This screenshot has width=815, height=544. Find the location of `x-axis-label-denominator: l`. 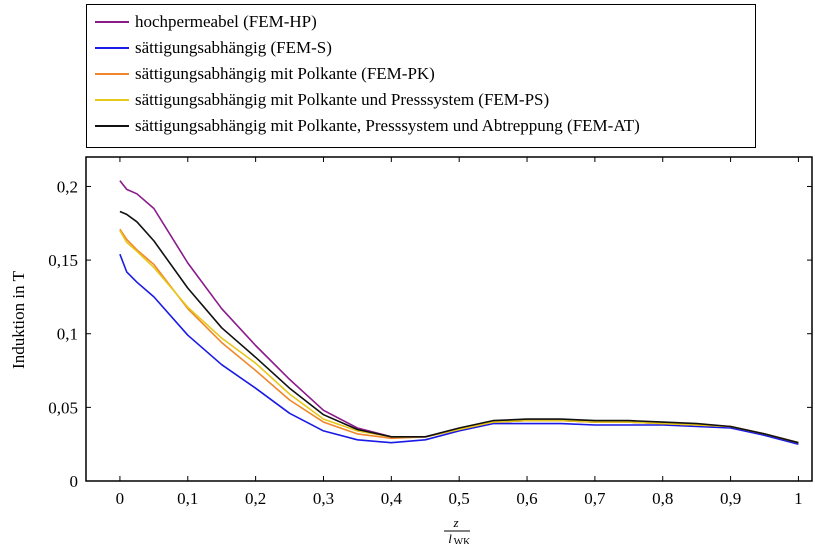

x-axis-label-denominator: l is located at coordinates (450, 537).